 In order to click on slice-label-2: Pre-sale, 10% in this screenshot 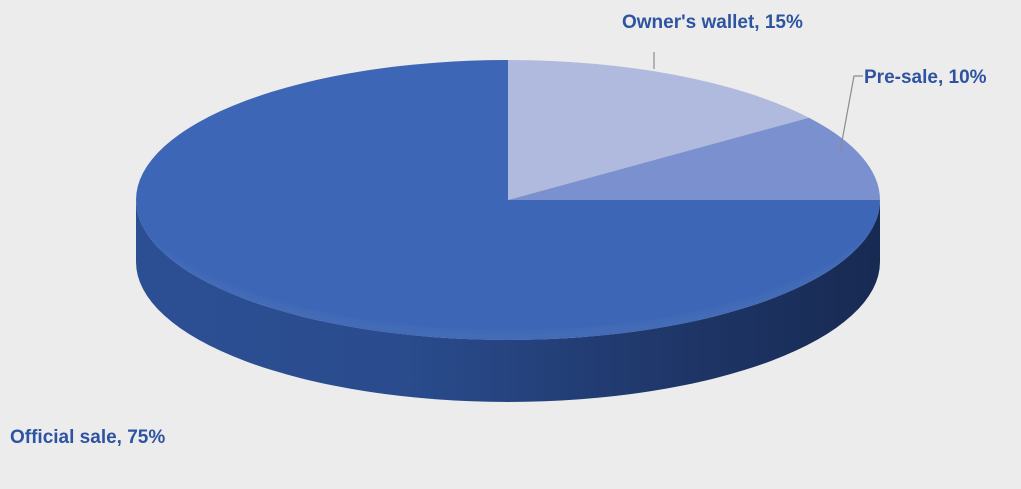, I will do `click(925, 77)`.